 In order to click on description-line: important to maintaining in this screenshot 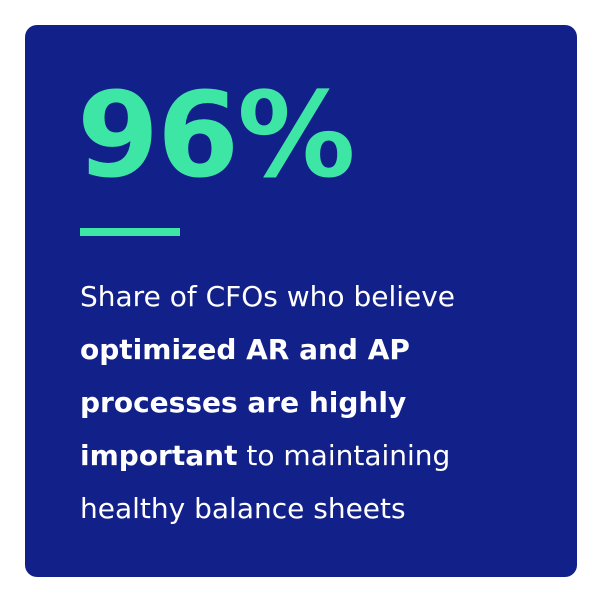, I will do `click(267, 455)`.